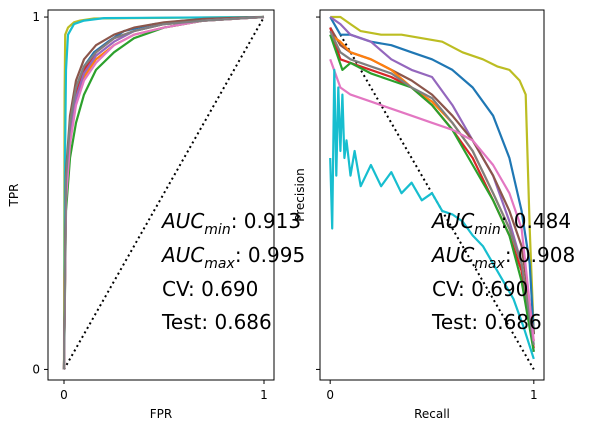 The height and width of the screenshot is (432, 604). What do you see at coordinates (36, 369) in the screenshot?
I see `panel1-y-tick-label-1: 0` at bounding box center [36, 369].